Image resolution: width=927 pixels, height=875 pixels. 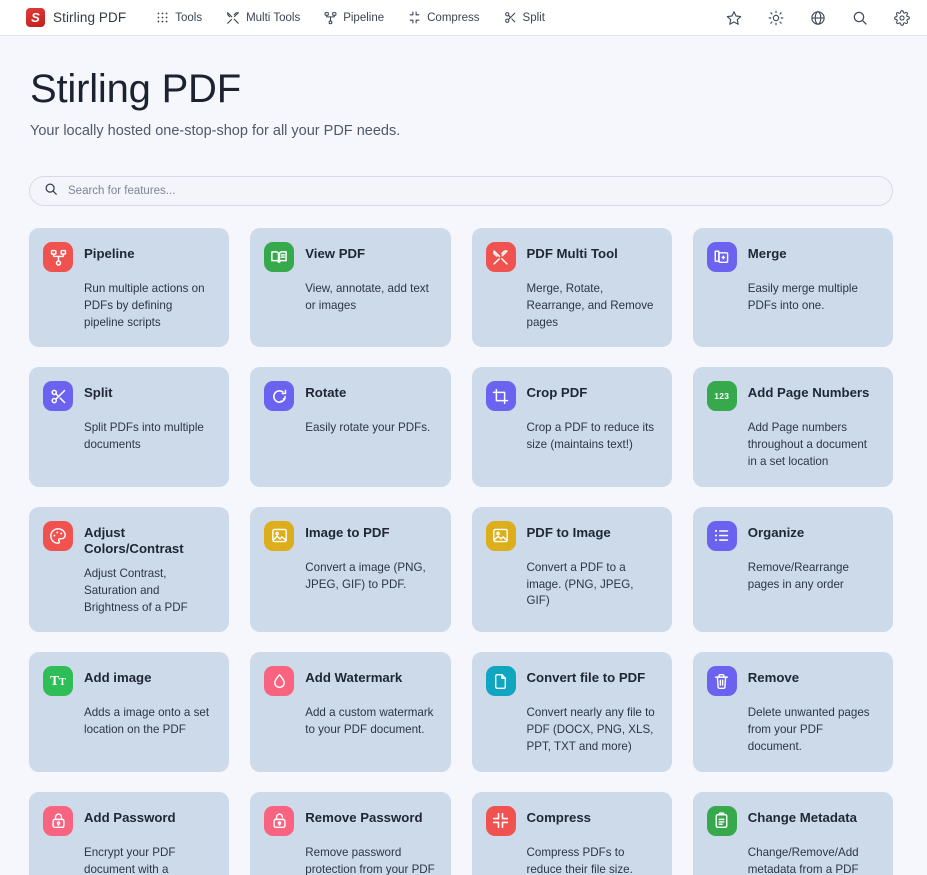 I want to click on star-icon, so click(x=734, y=18).